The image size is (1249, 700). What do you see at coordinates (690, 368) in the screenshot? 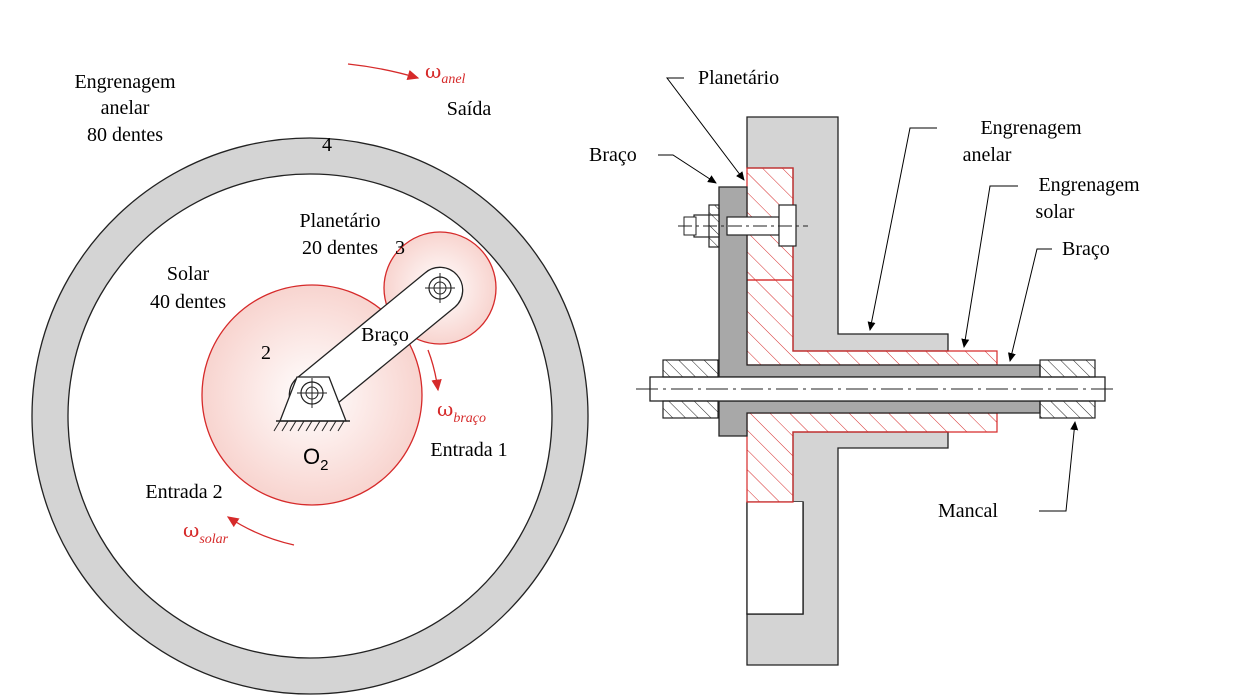
I see `left-bearing-top` at bounding box center [690, 368].